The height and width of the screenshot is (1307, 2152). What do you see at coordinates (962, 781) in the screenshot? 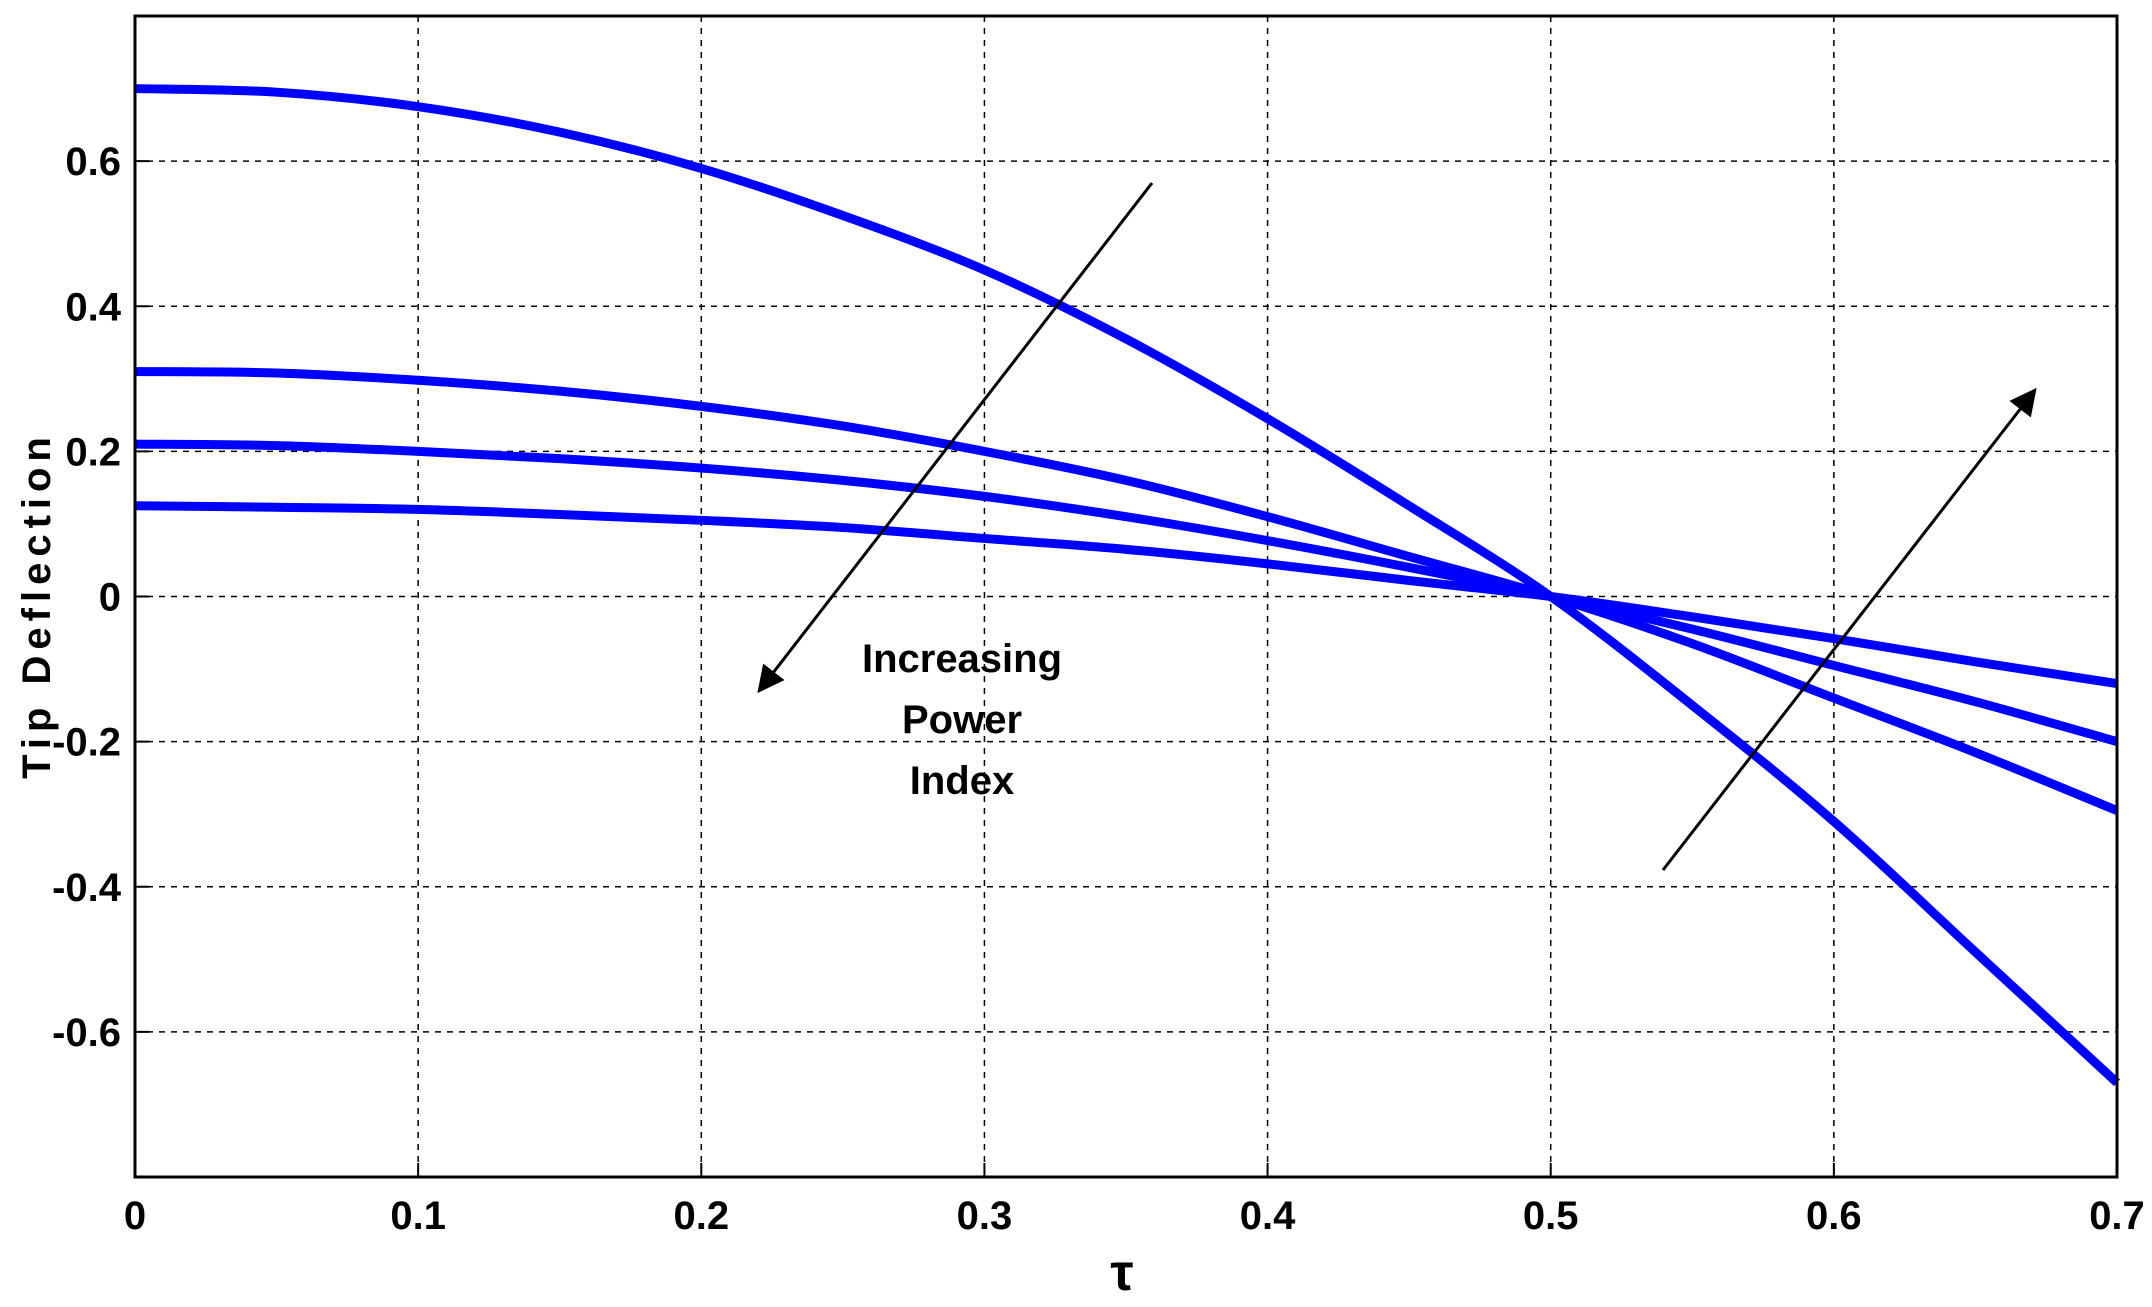
I see `annotation-line-3: Index` at bounding box center [962, 781].